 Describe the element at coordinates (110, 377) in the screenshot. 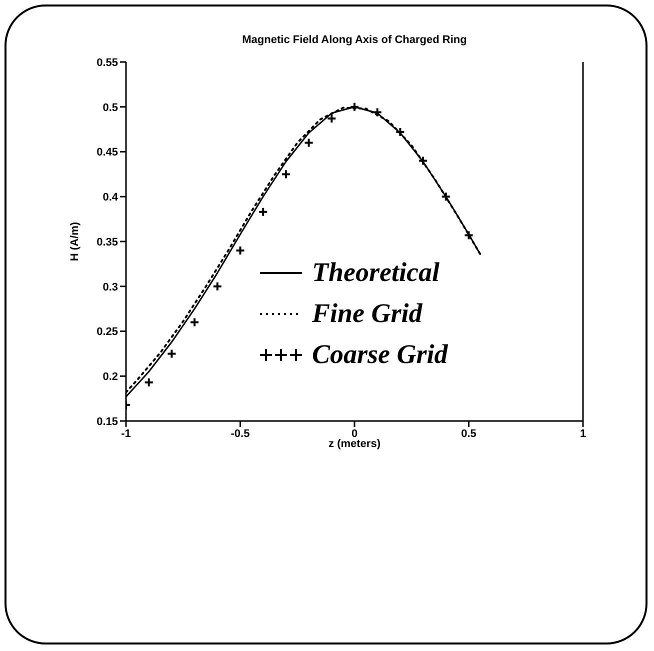

I see `y-tick-label: 0.2` at that location.